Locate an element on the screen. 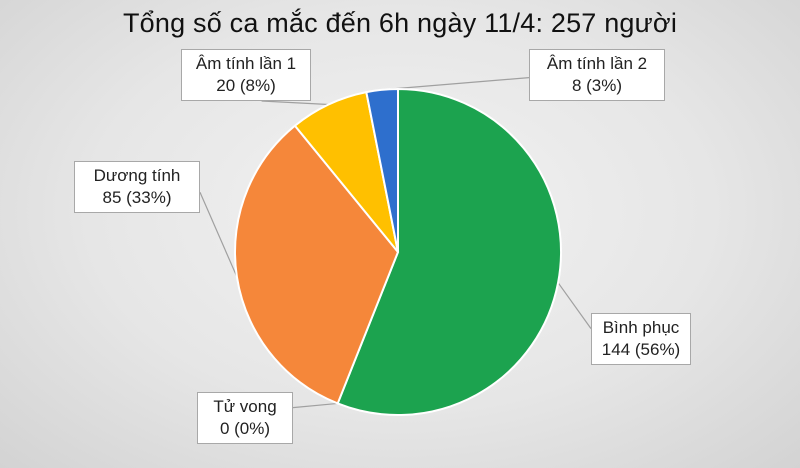 The image size is (800, 468). label-value: 0 (0%) is located at coordinates (245, 428).